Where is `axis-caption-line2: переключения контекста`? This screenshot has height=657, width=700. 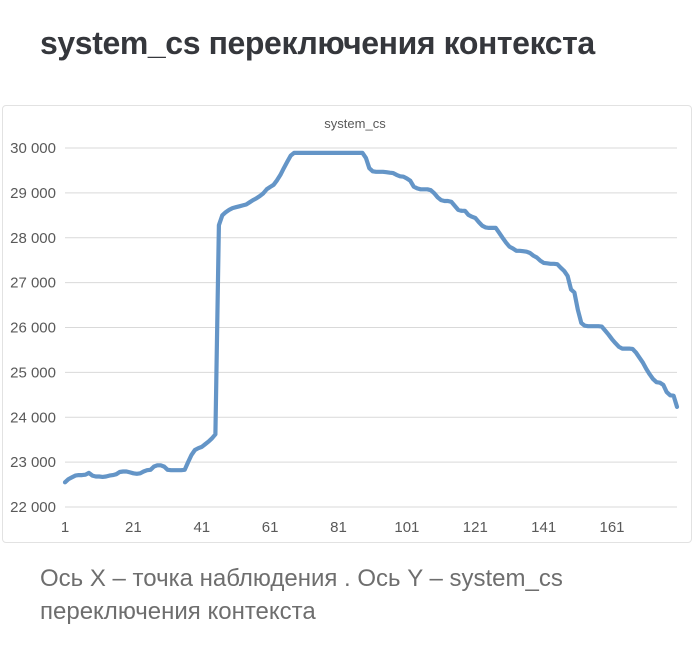 axis-caption-line2: переключения контекста is located at coordinates (178, 611).